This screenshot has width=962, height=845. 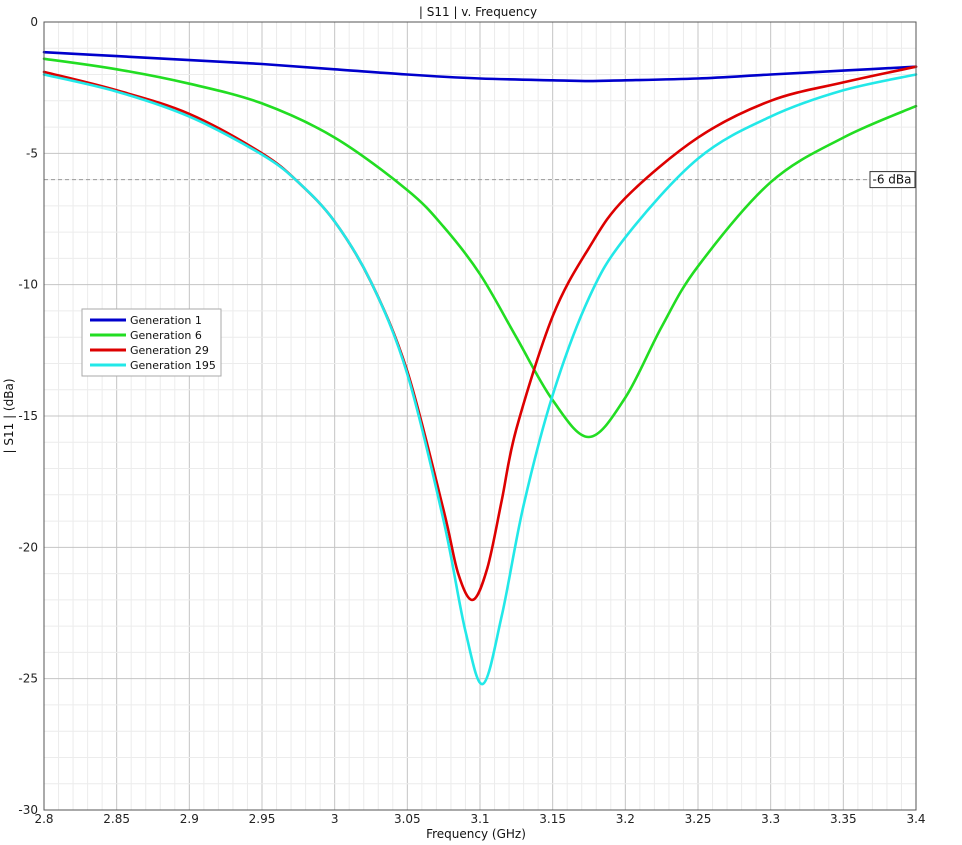 What do you see at coordinates (698, 819) in the screenshot?
I see `x-tick-label: 3.25` at bounding box center [698, 819].